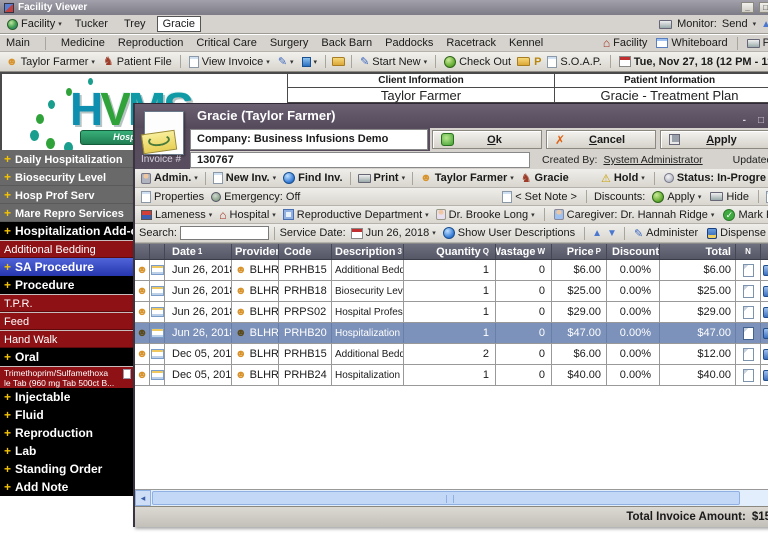  What do you see at coordinates (66, 231) in the screenshot?
I see `sidebar-item-hospitalization-addons: + Hospitalization Add-o` at bounding box center [66, 231].